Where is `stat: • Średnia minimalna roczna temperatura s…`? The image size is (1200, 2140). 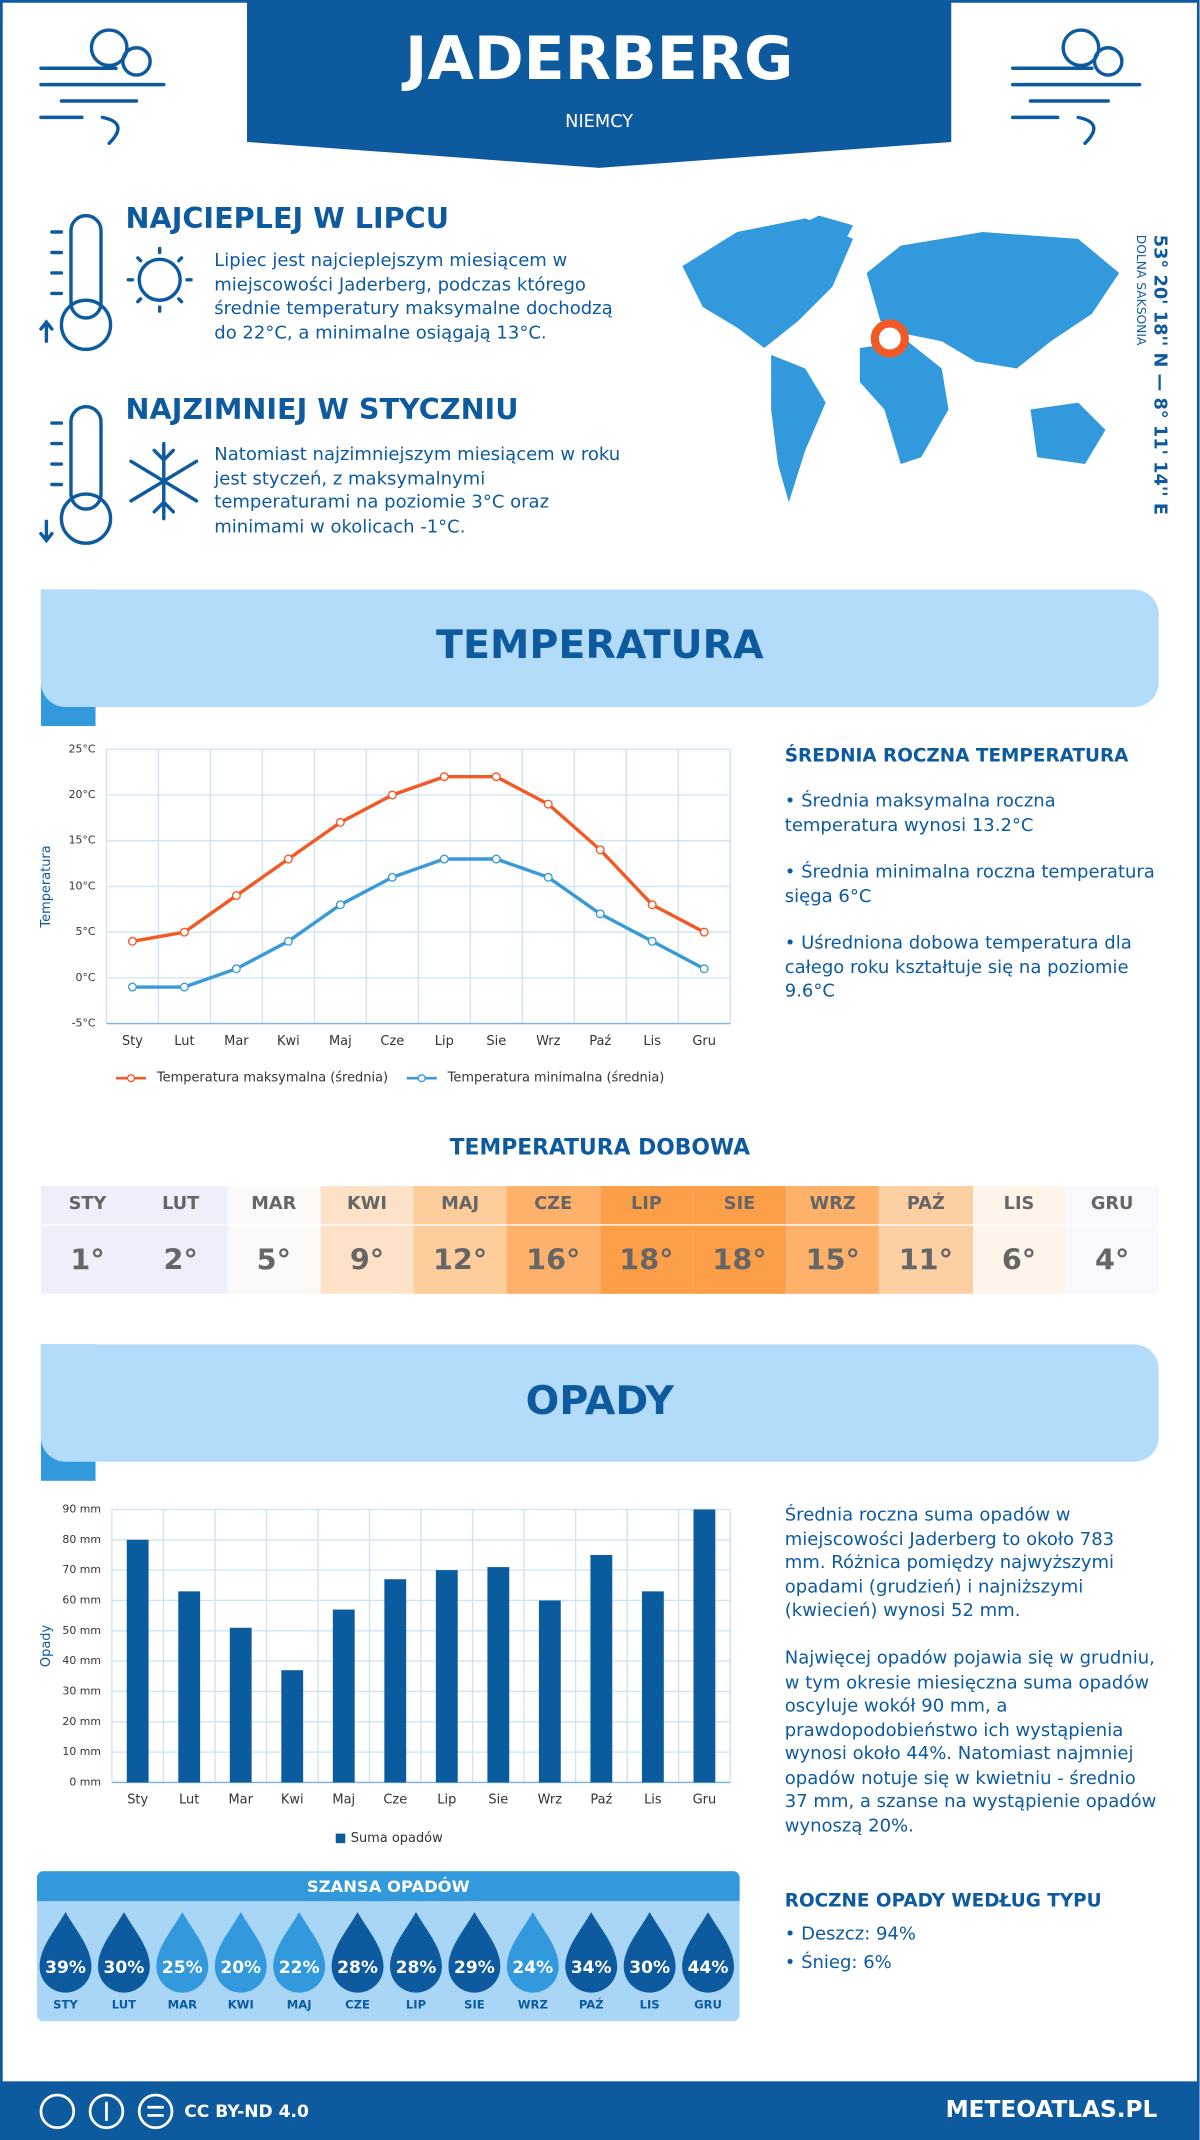
stat: • Średnia minimalna roczna temperatura s… is located at coordinates (969, 884).